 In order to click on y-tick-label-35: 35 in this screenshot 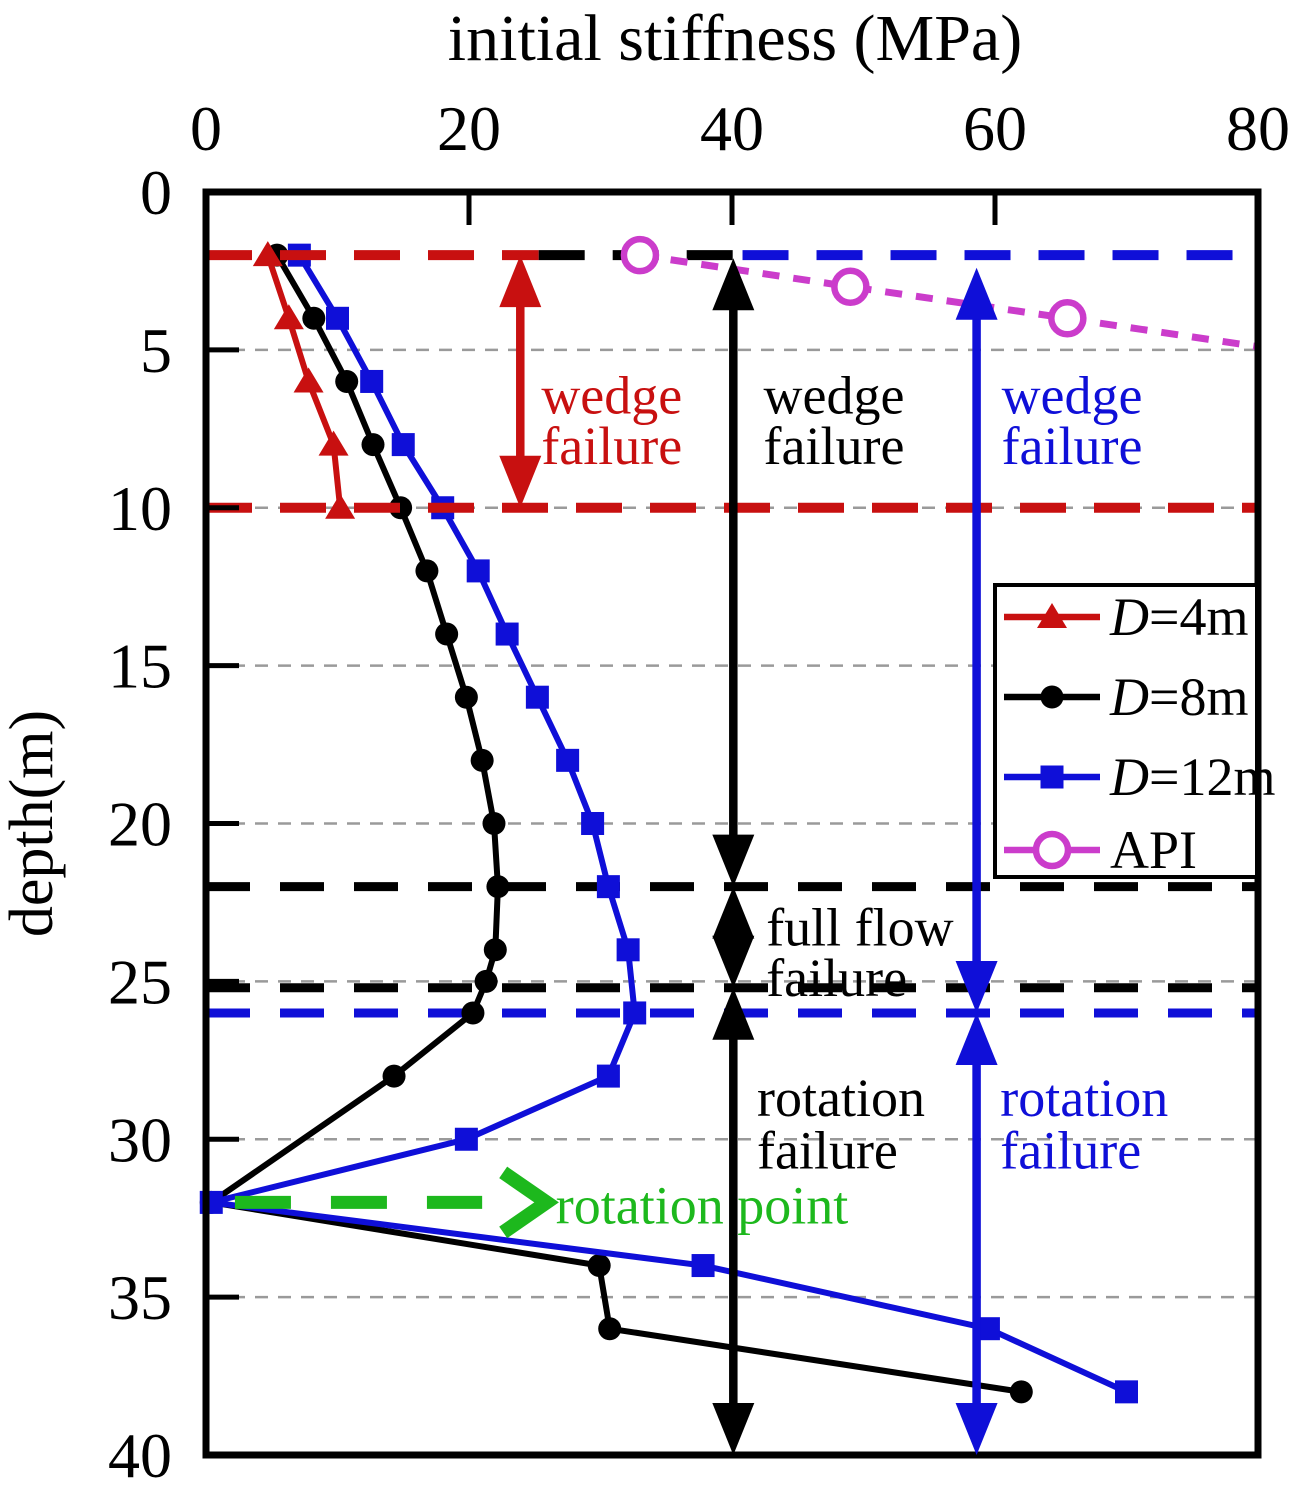, I will do `click(140, 1297)`.